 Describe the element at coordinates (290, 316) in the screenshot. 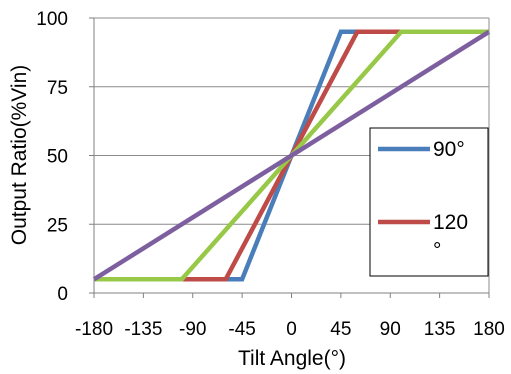

I see `x-axis-ticks: -180 -135 -90 -45 0 45 90 135 180` at that location.